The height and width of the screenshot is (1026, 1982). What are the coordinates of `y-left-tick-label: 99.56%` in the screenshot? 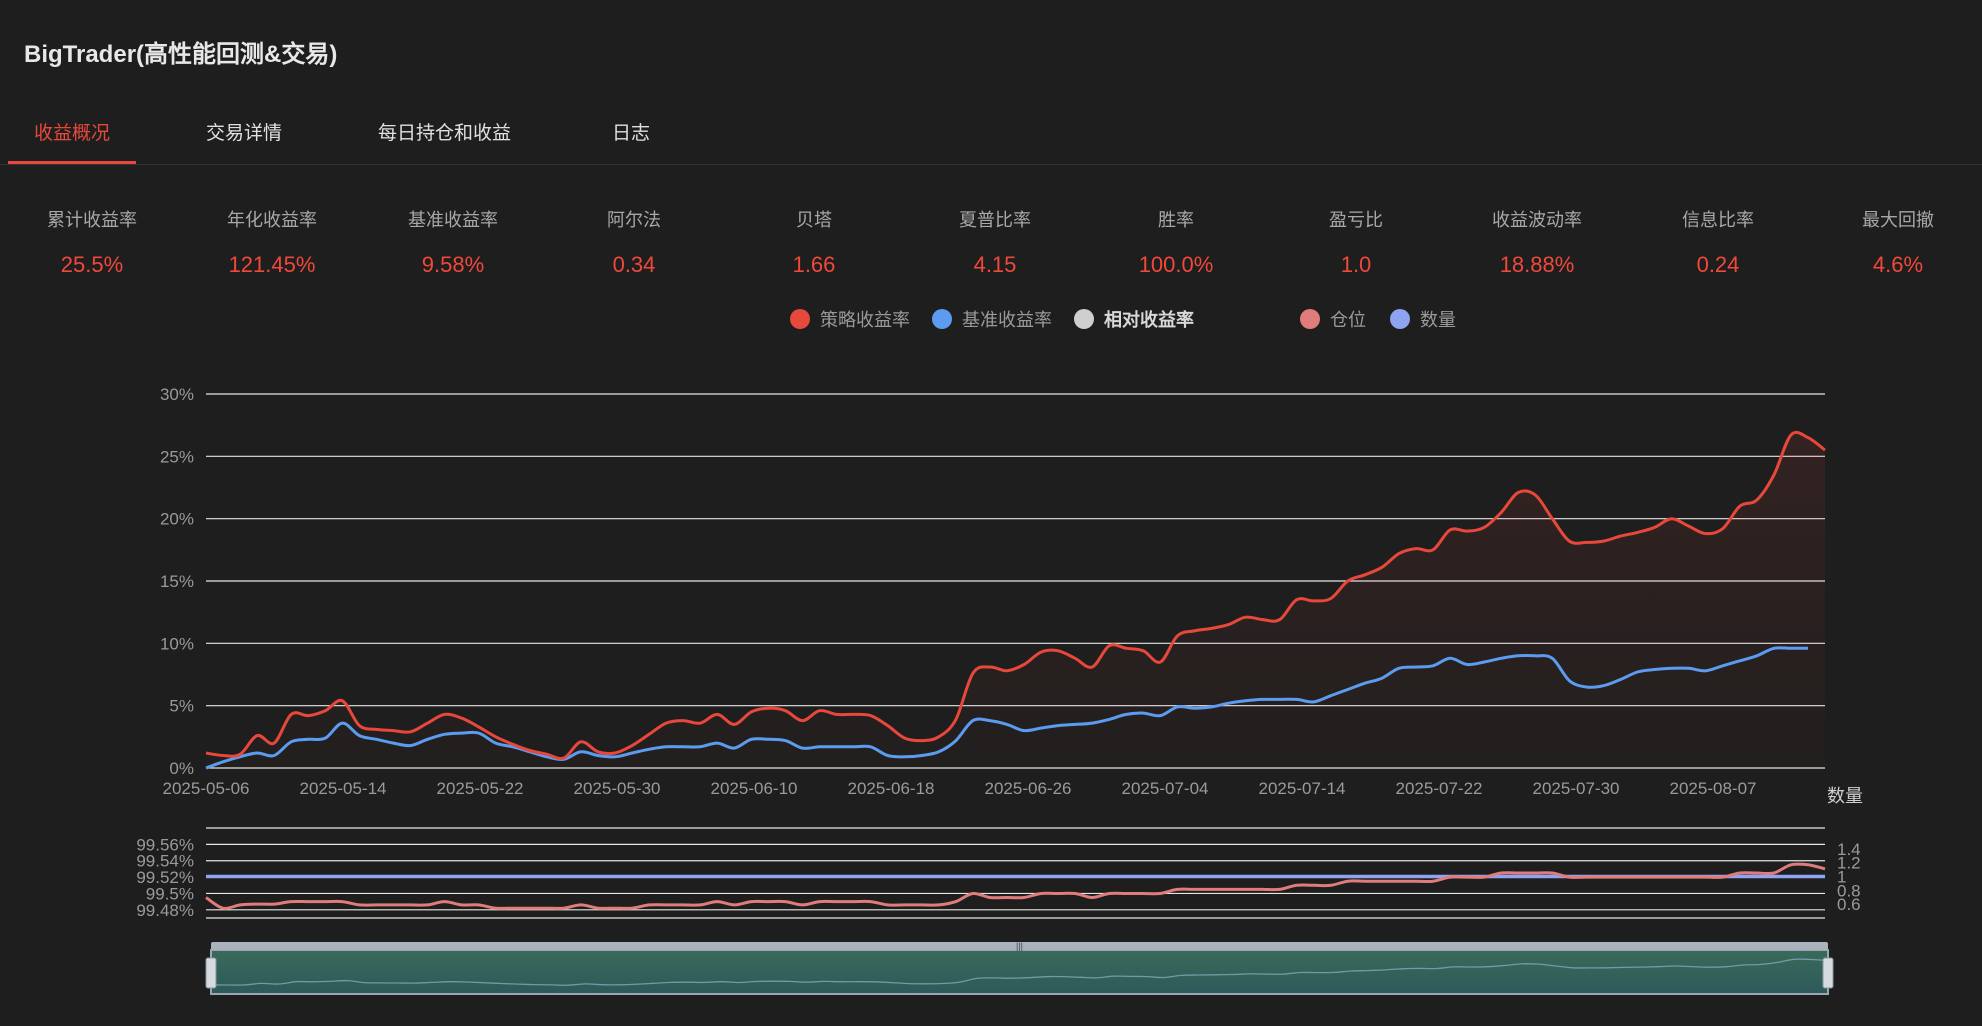 It's located at (165, 844).